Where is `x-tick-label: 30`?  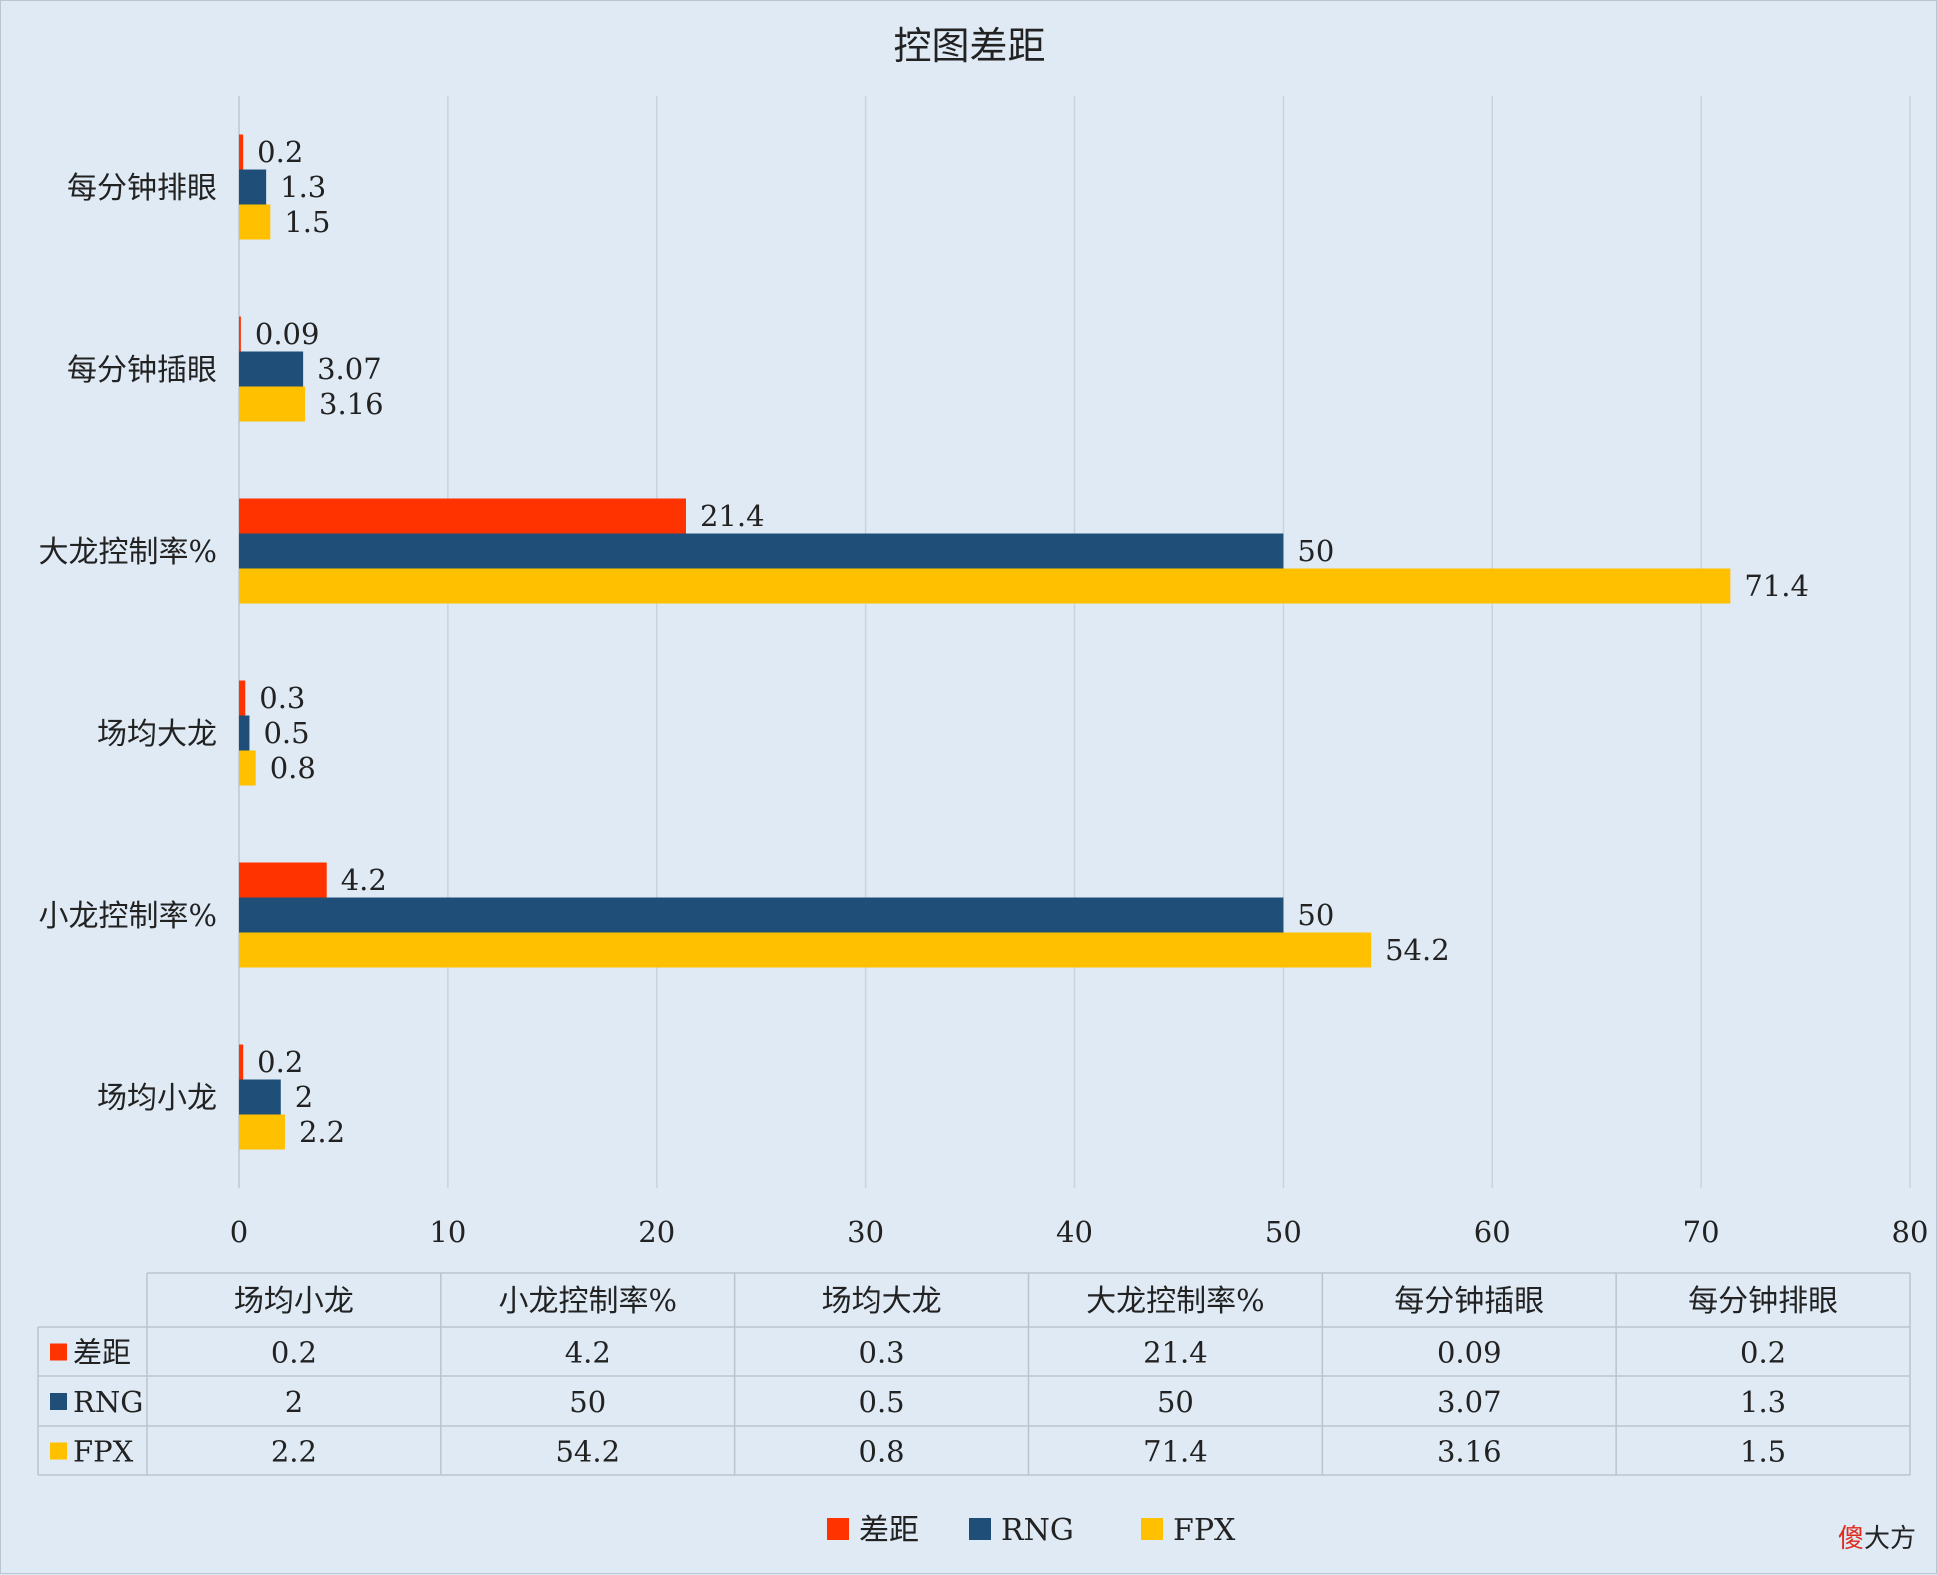 x-tick-label: 30 is located at coordinates (865, 1232).